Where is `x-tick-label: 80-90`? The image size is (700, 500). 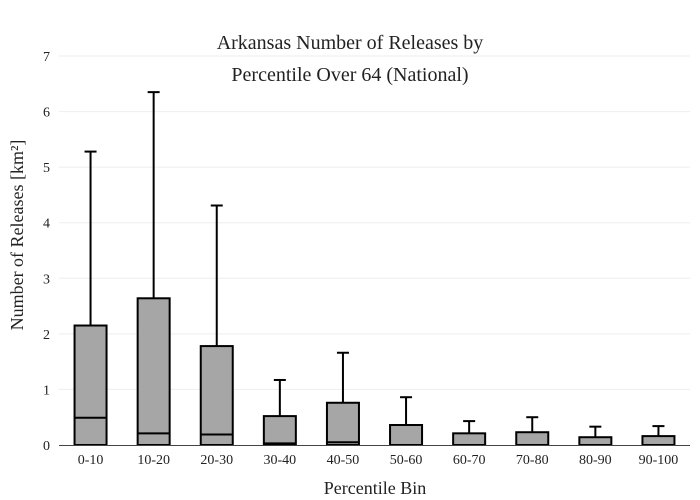 x-tick-label: 80-90 is located at coordinates (595, 460).